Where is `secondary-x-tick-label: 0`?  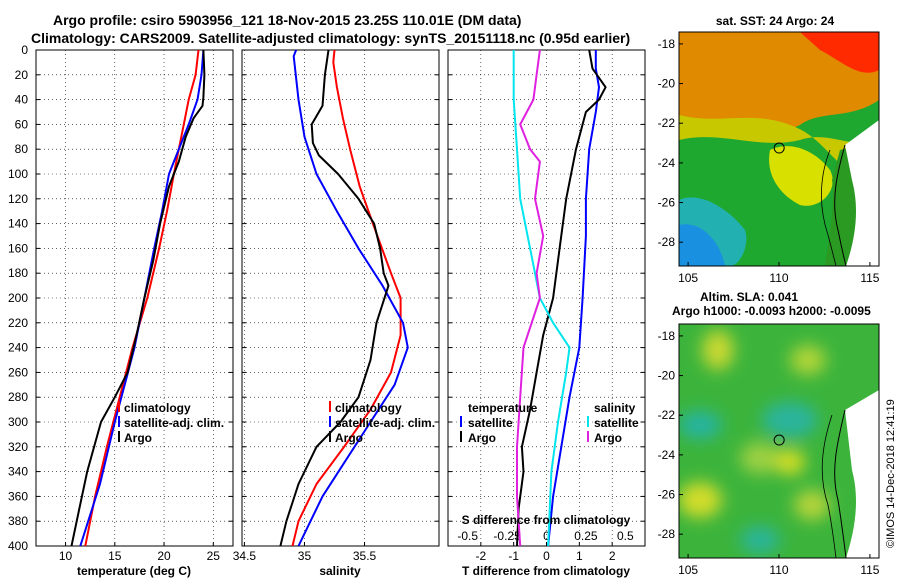 secondary-x-tick-label: 0 is located at coordinates (546, 536).